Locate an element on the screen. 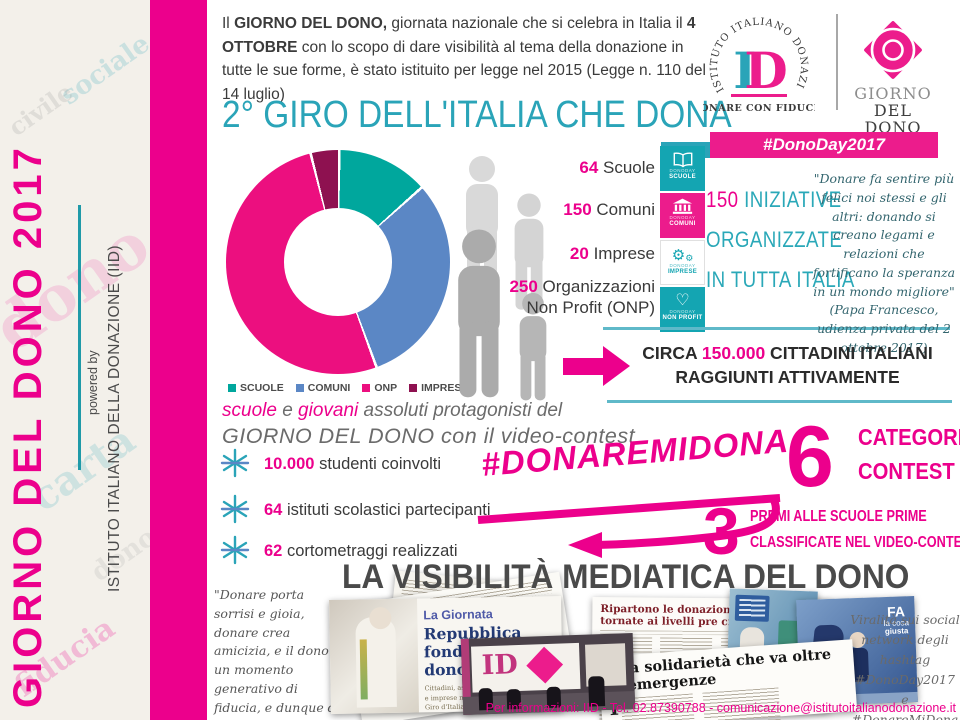 The height and width of the screenshot is (720, 960). legend-label: SCUOLE is located at coordinates (262, 388).